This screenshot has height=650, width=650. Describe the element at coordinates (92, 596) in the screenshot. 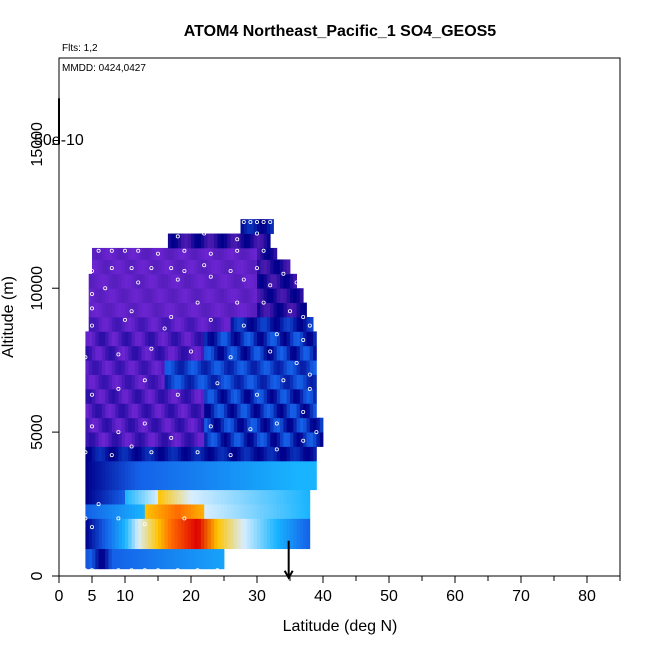

I see `x-tick-label: 5` at that location.